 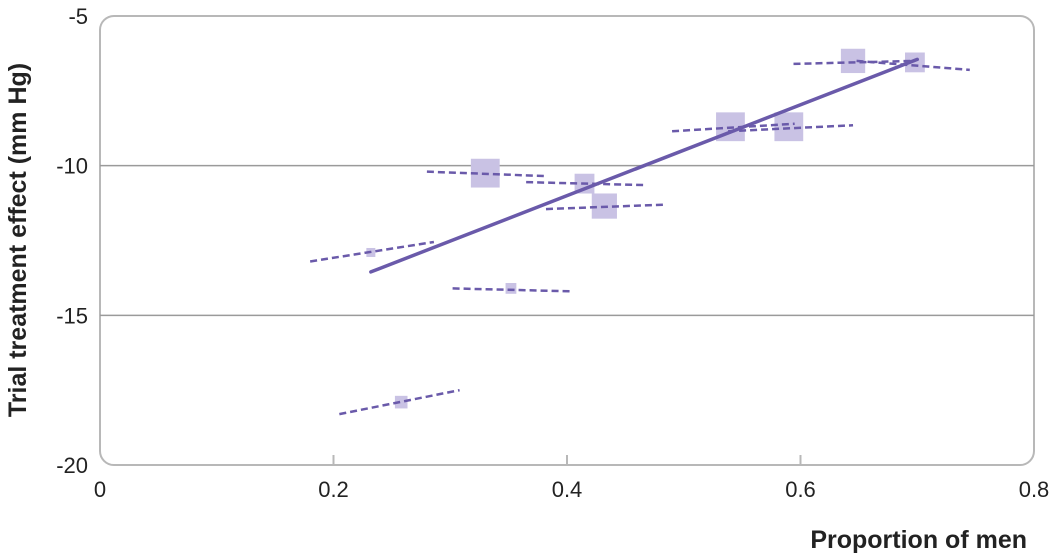 I want to click on y-tick-label: -5, so click(x=78, y=16).